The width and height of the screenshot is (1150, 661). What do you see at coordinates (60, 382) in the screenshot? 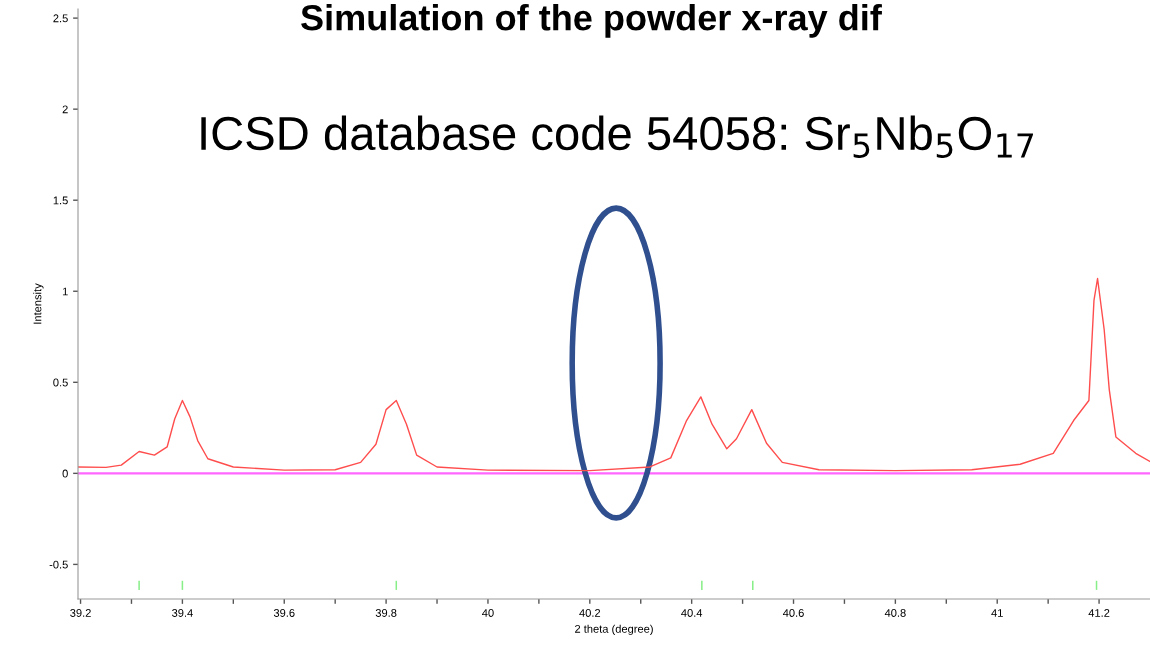
I see `y-tick-label: 0.5` at bounding box center [60, 382].